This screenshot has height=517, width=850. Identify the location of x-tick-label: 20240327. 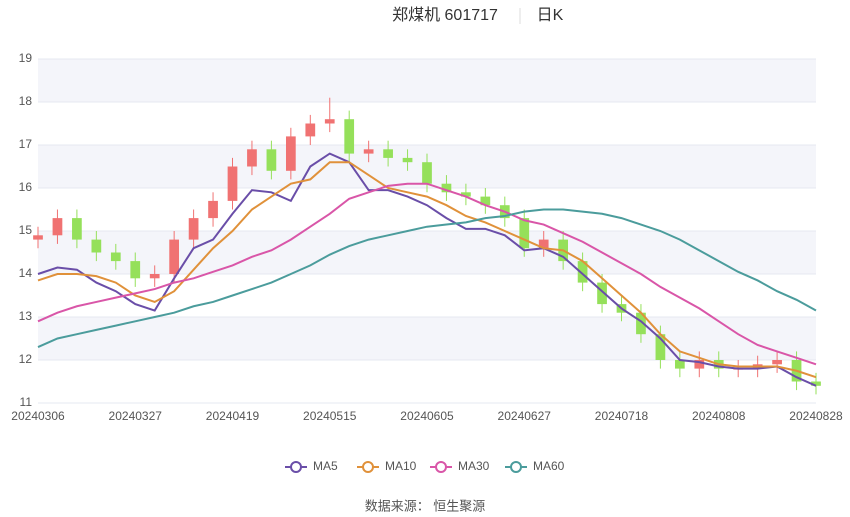
(136, 416).